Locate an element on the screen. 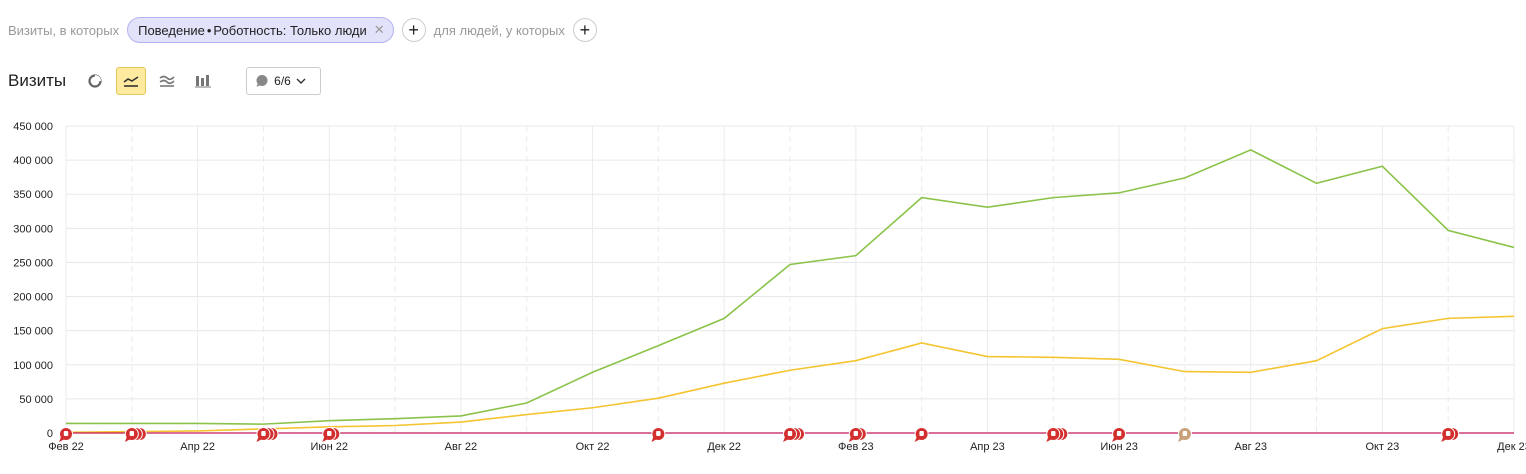  x-tick-label: Окт 22 is located at coordinates (593, 447).